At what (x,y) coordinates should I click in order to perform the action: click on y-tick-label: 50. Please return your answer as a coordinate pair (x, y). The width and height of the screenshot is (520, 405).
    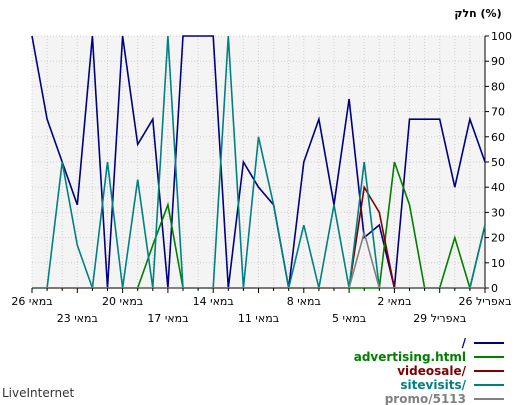
    Looking at the image, I should click on (498, 162).